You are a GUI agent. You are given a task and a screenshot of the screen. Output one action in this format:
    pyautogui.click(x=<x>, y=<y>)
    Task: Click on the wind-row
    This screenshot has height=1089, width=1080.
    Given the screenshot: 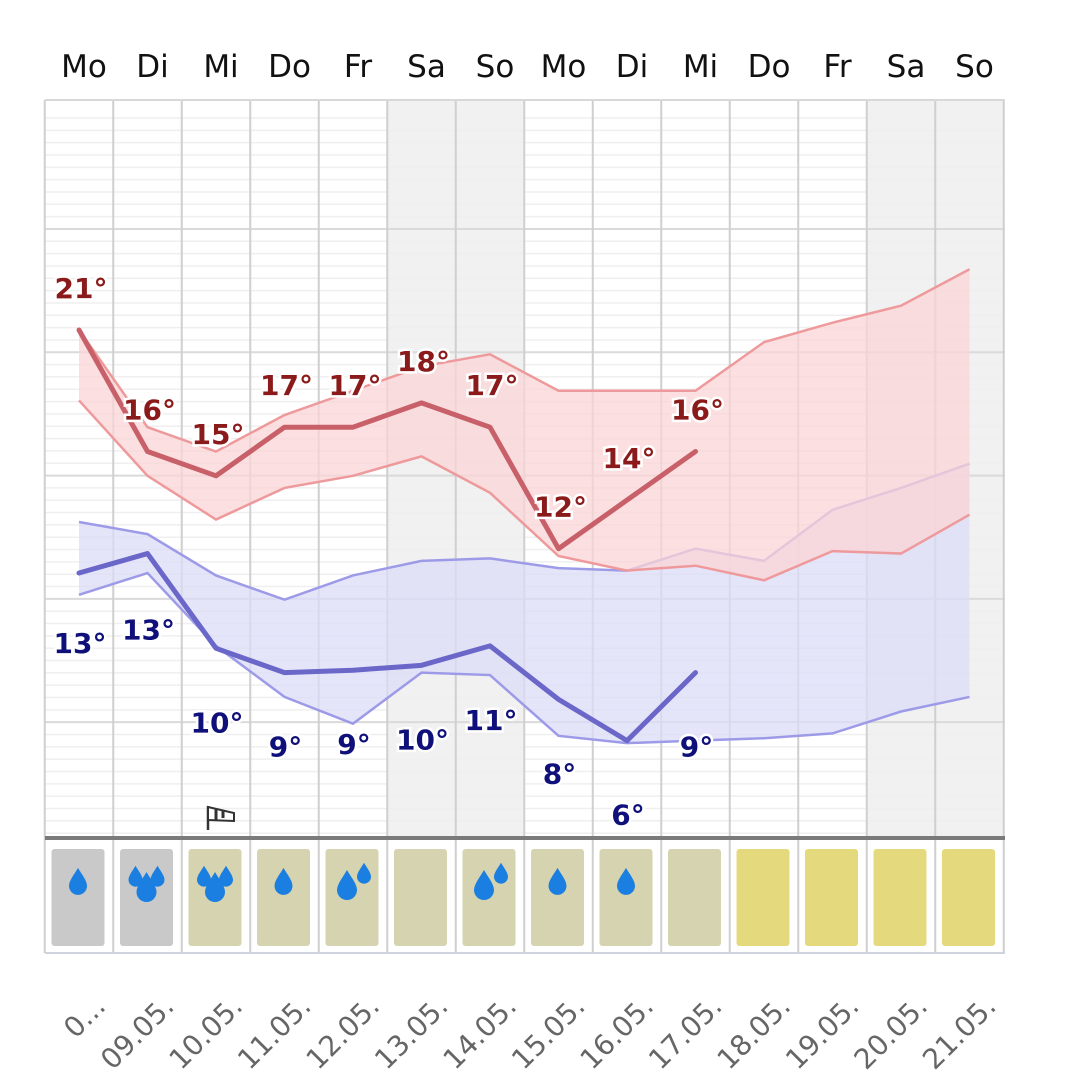 What is the action you would take?
    pyautogui.click(x=220, y=817)
    